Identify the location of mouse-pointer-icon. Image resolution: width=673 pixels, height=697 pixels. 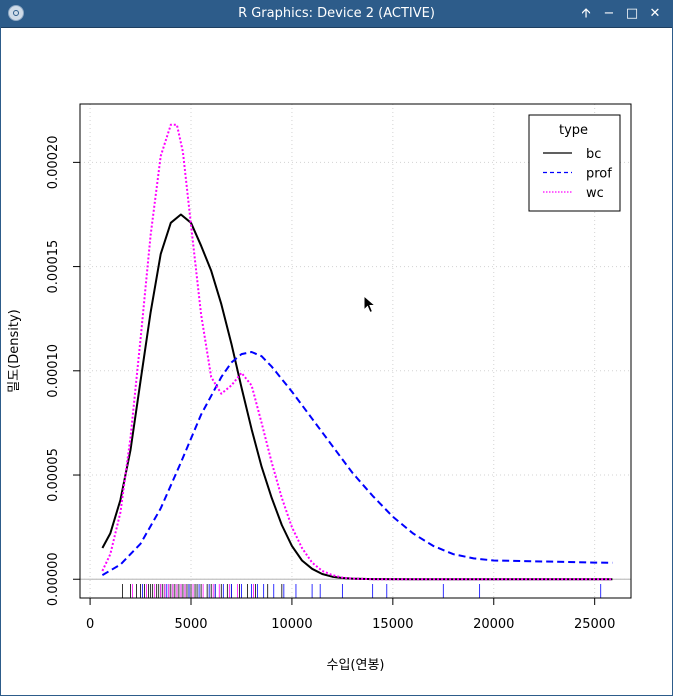
(370, 304).